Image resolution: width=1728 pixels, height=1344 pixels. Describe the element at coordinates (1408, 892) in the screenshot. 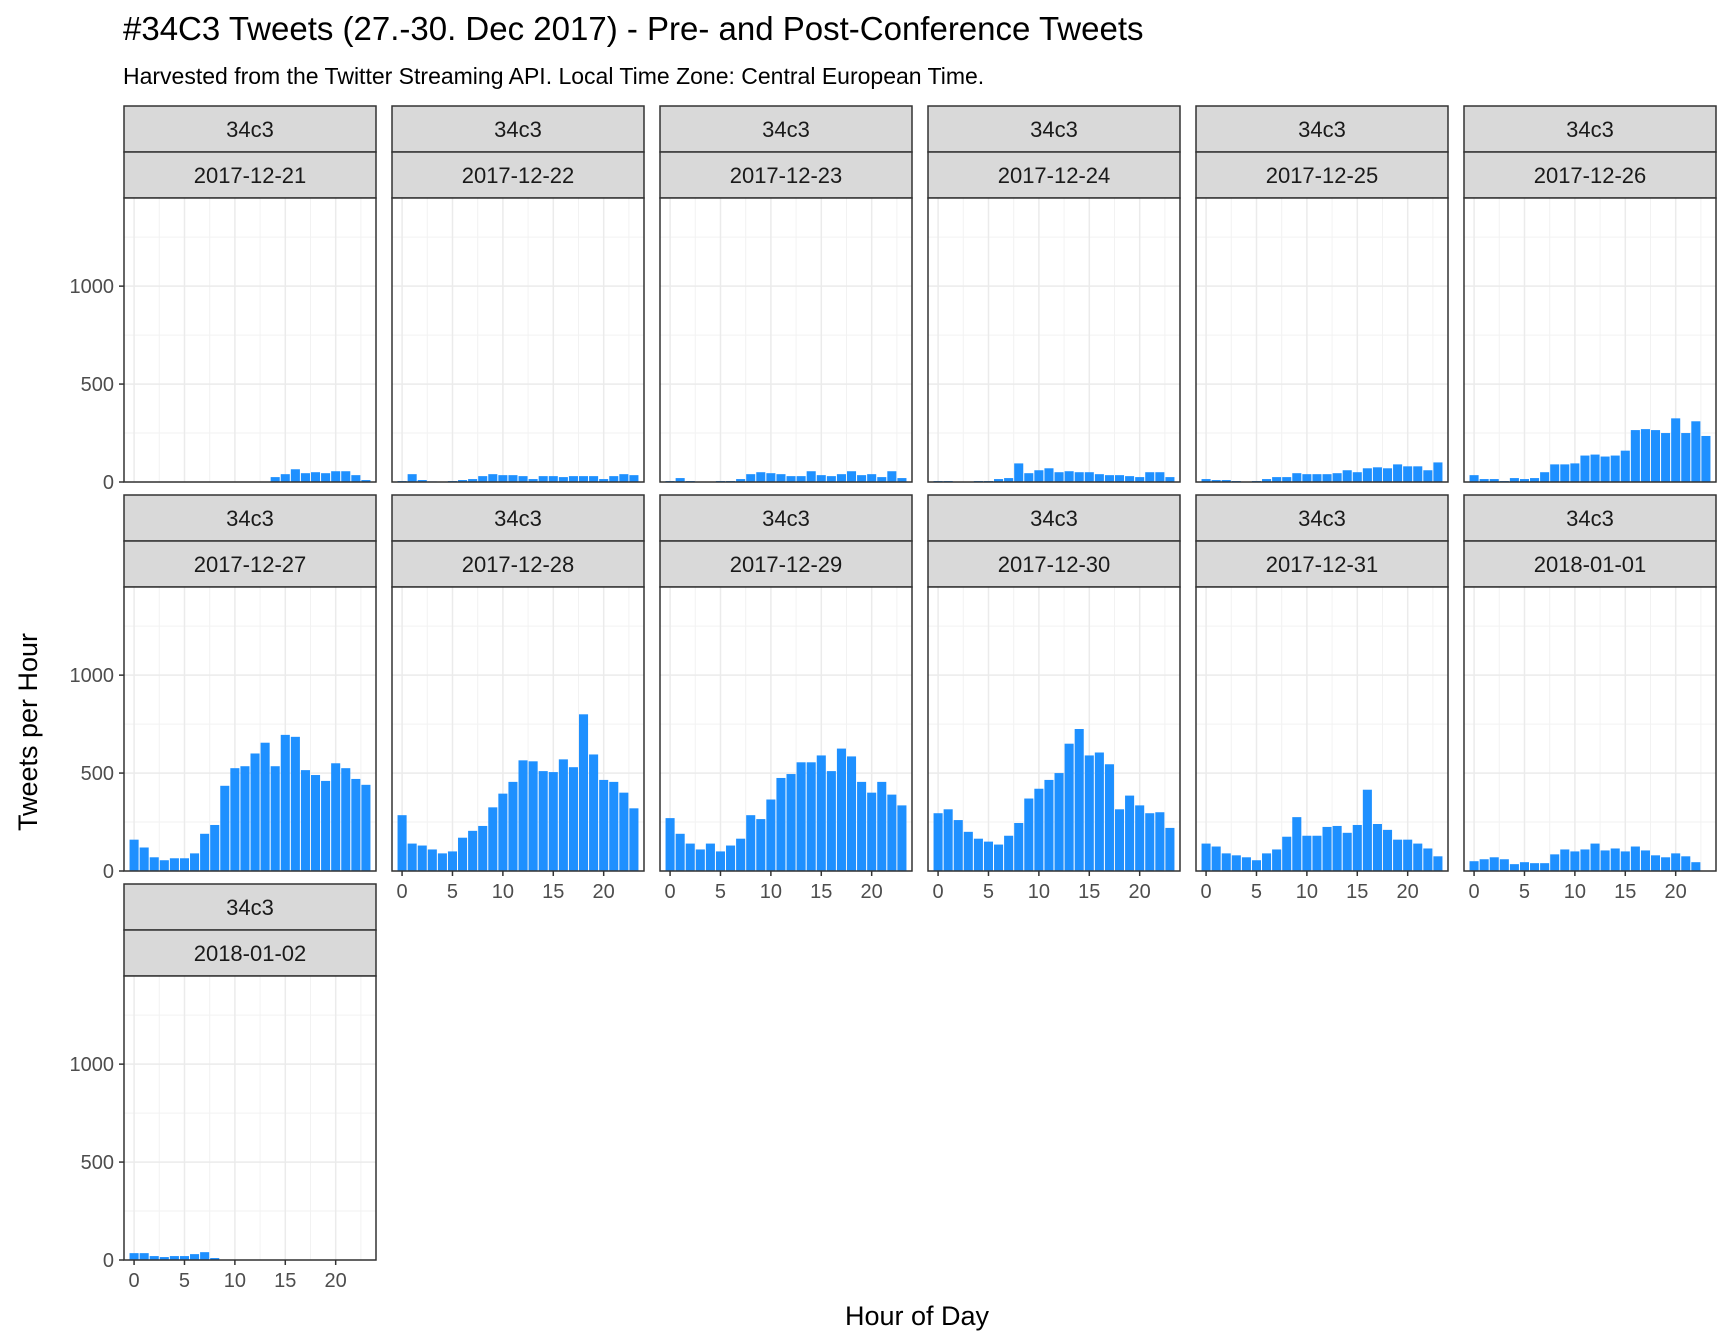

I see `x-tick-label: 20` at that location.